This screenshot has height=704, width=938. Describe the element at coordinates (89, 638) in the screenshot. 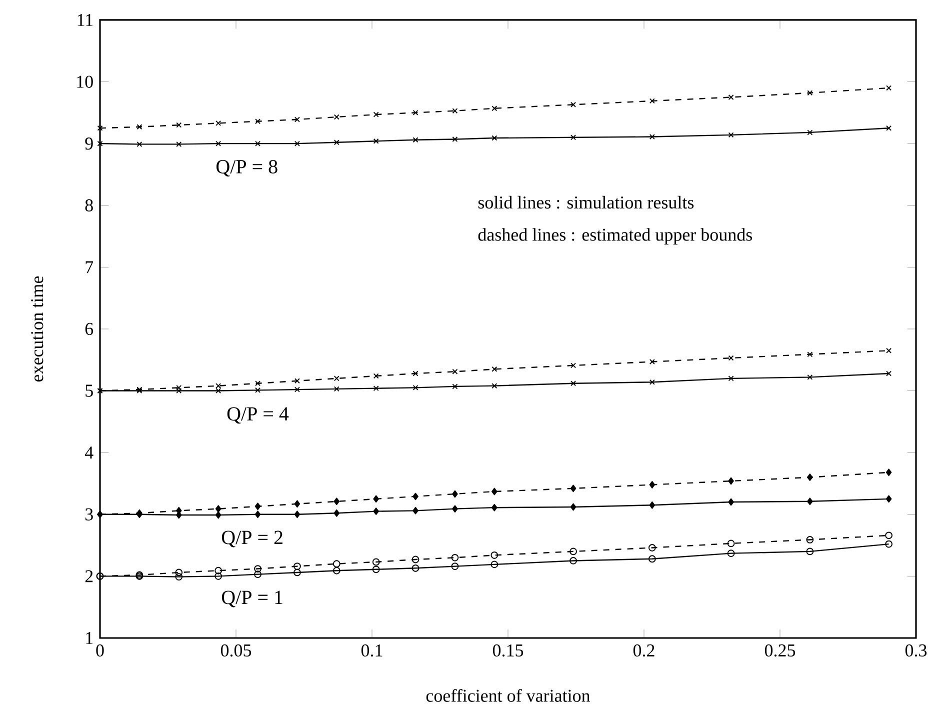

I see `y-tick-label: 1` at that location.